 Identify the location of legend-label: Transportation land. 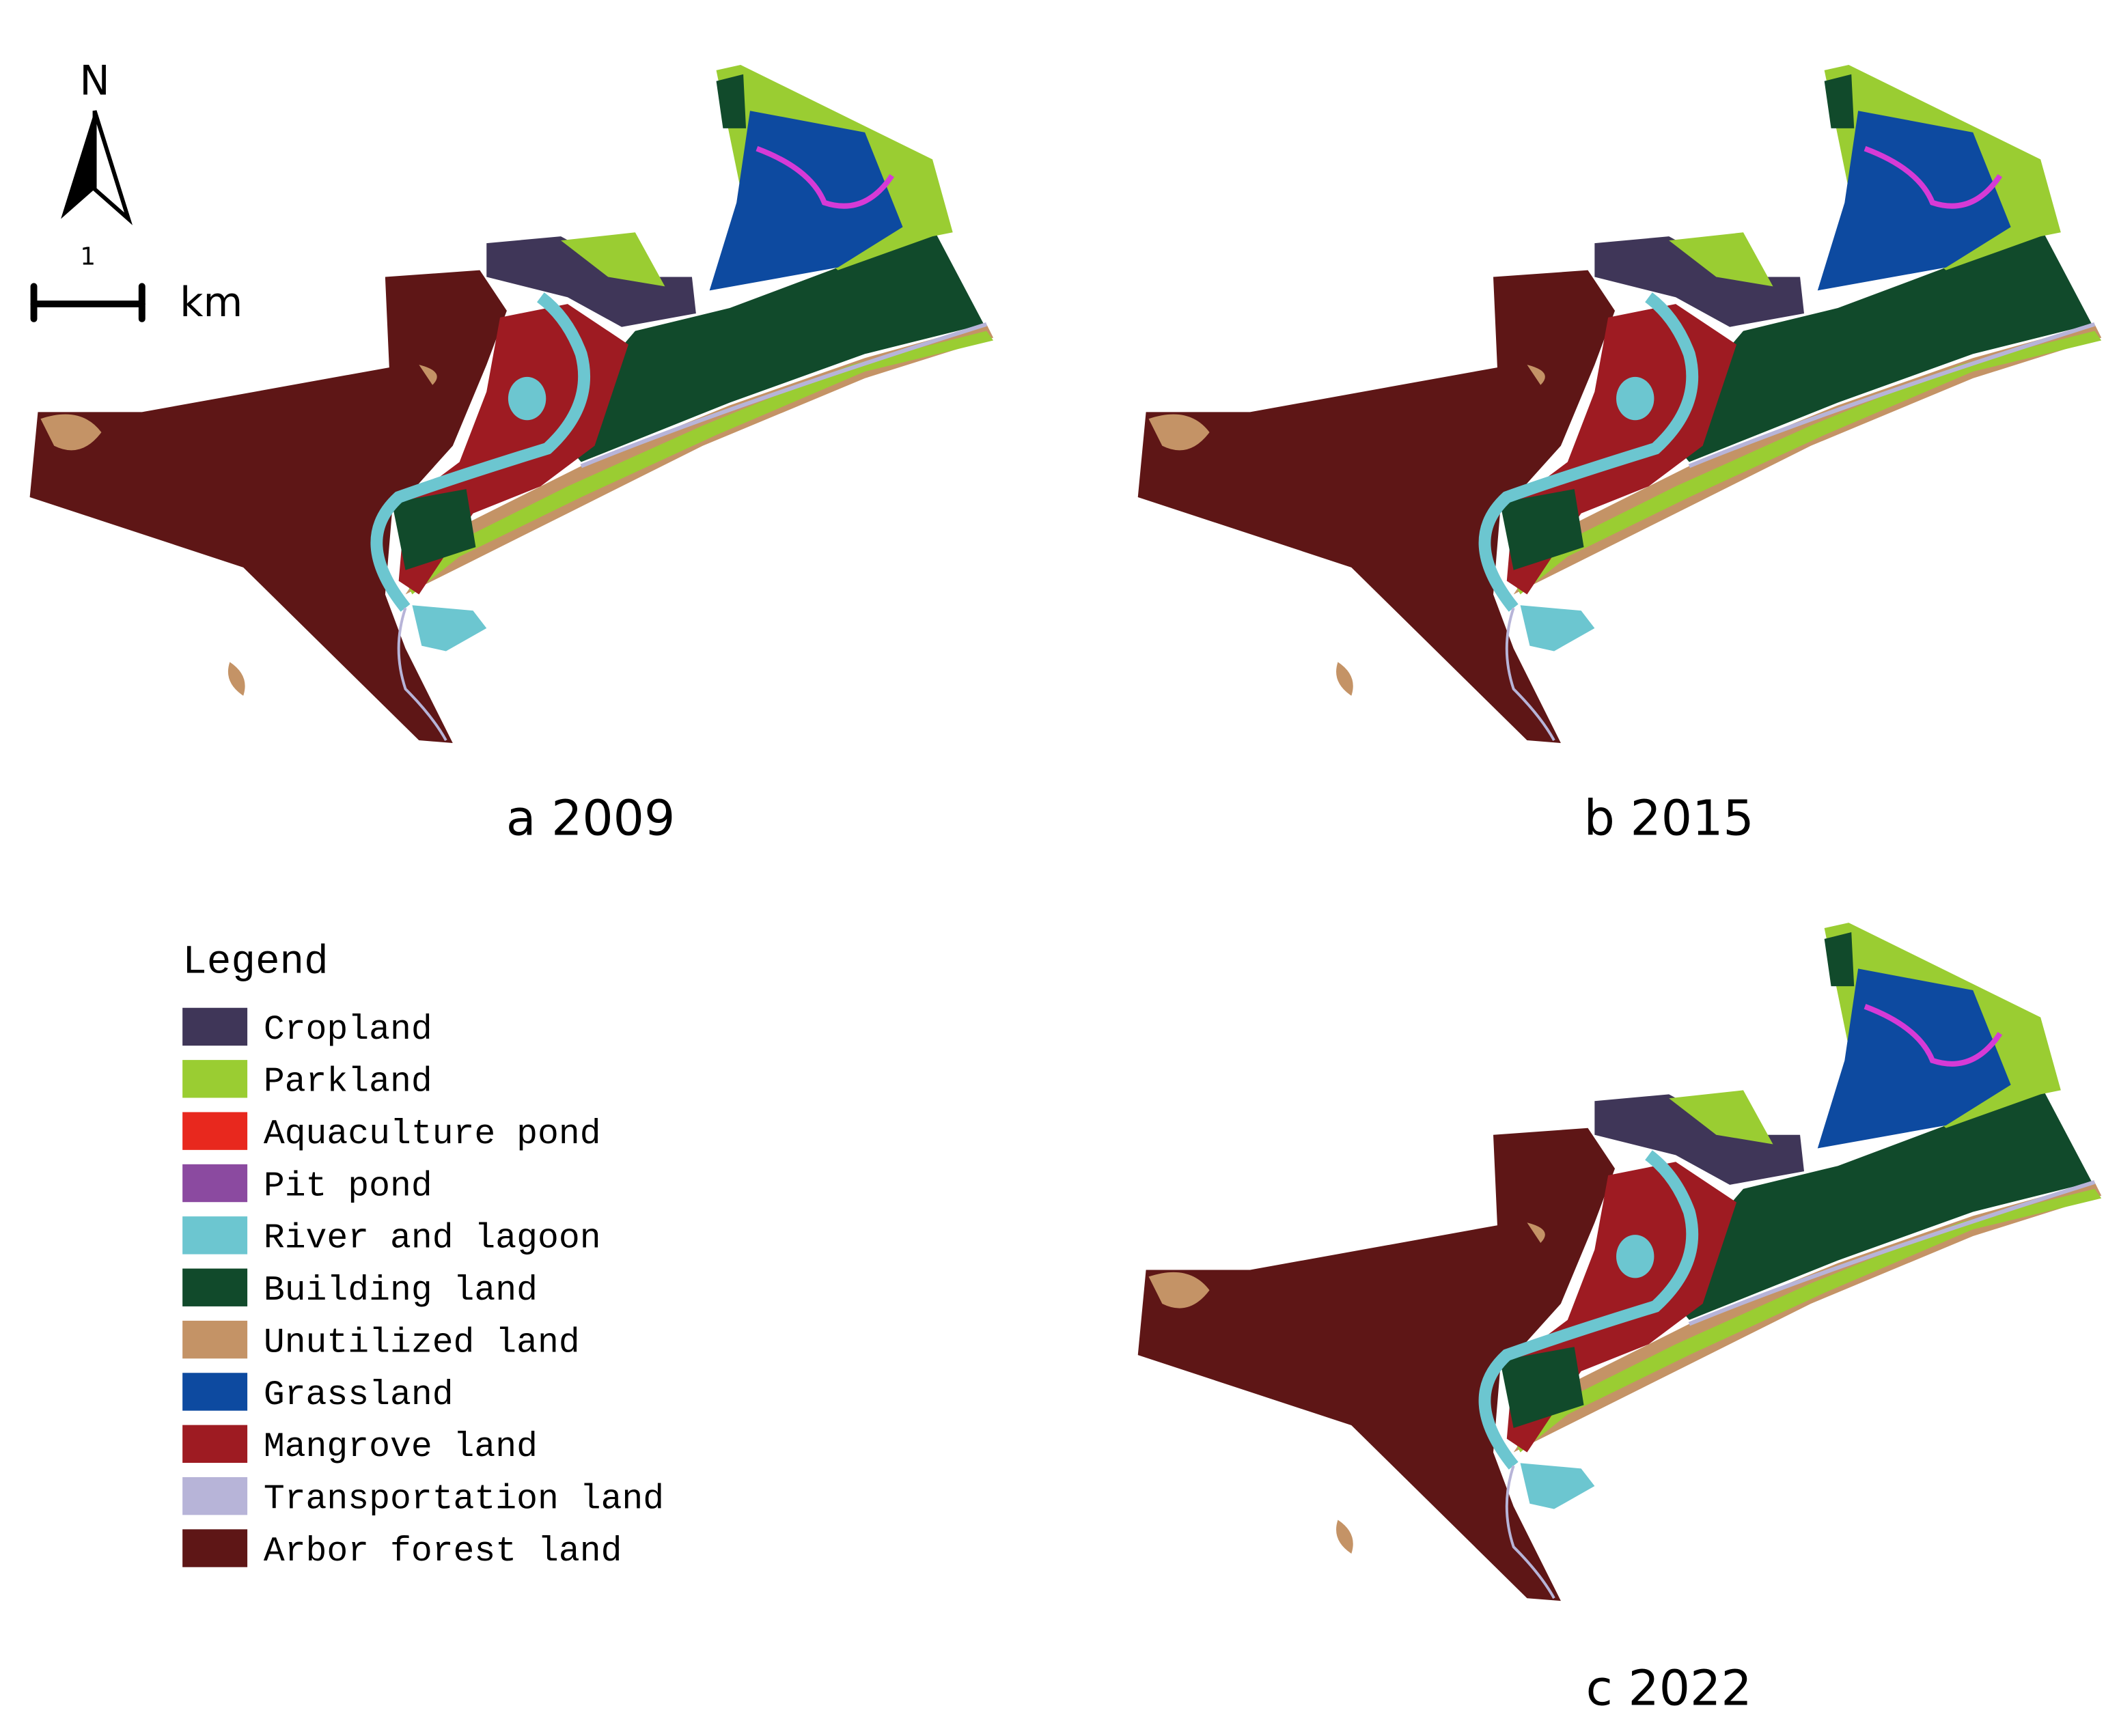
(464, 1499).